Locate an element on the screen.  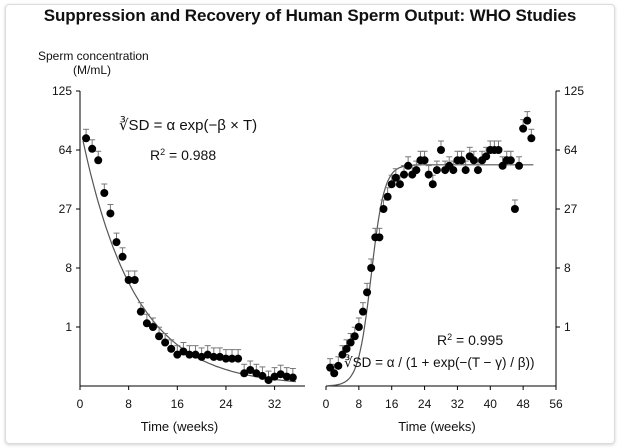
x-tick-label: 40 is located at coordinates (491, 404).